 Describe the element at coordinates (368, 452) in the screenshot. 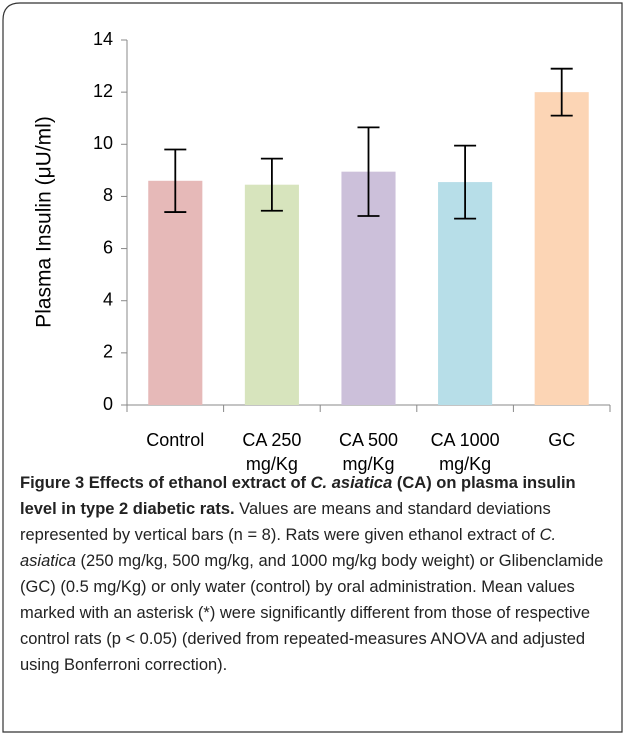

I see `x-tick-label: CA 500 mg/Kg` at that location.